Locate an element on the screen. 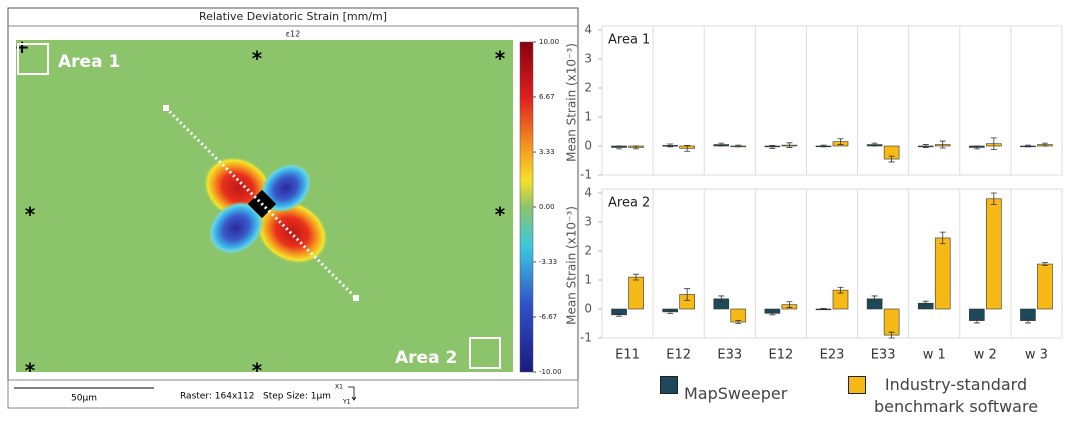 The height and width of the screenshot is (428, 1083). colorbar-label: -10.00 is located at coordinates (550, 372).